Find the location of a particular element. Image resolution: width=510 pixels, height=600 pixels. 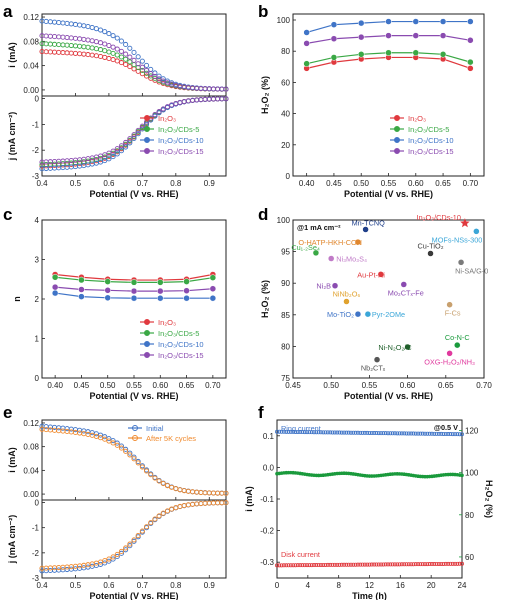

x-tick-label: 0.8 is located at coordinates (176, 183).